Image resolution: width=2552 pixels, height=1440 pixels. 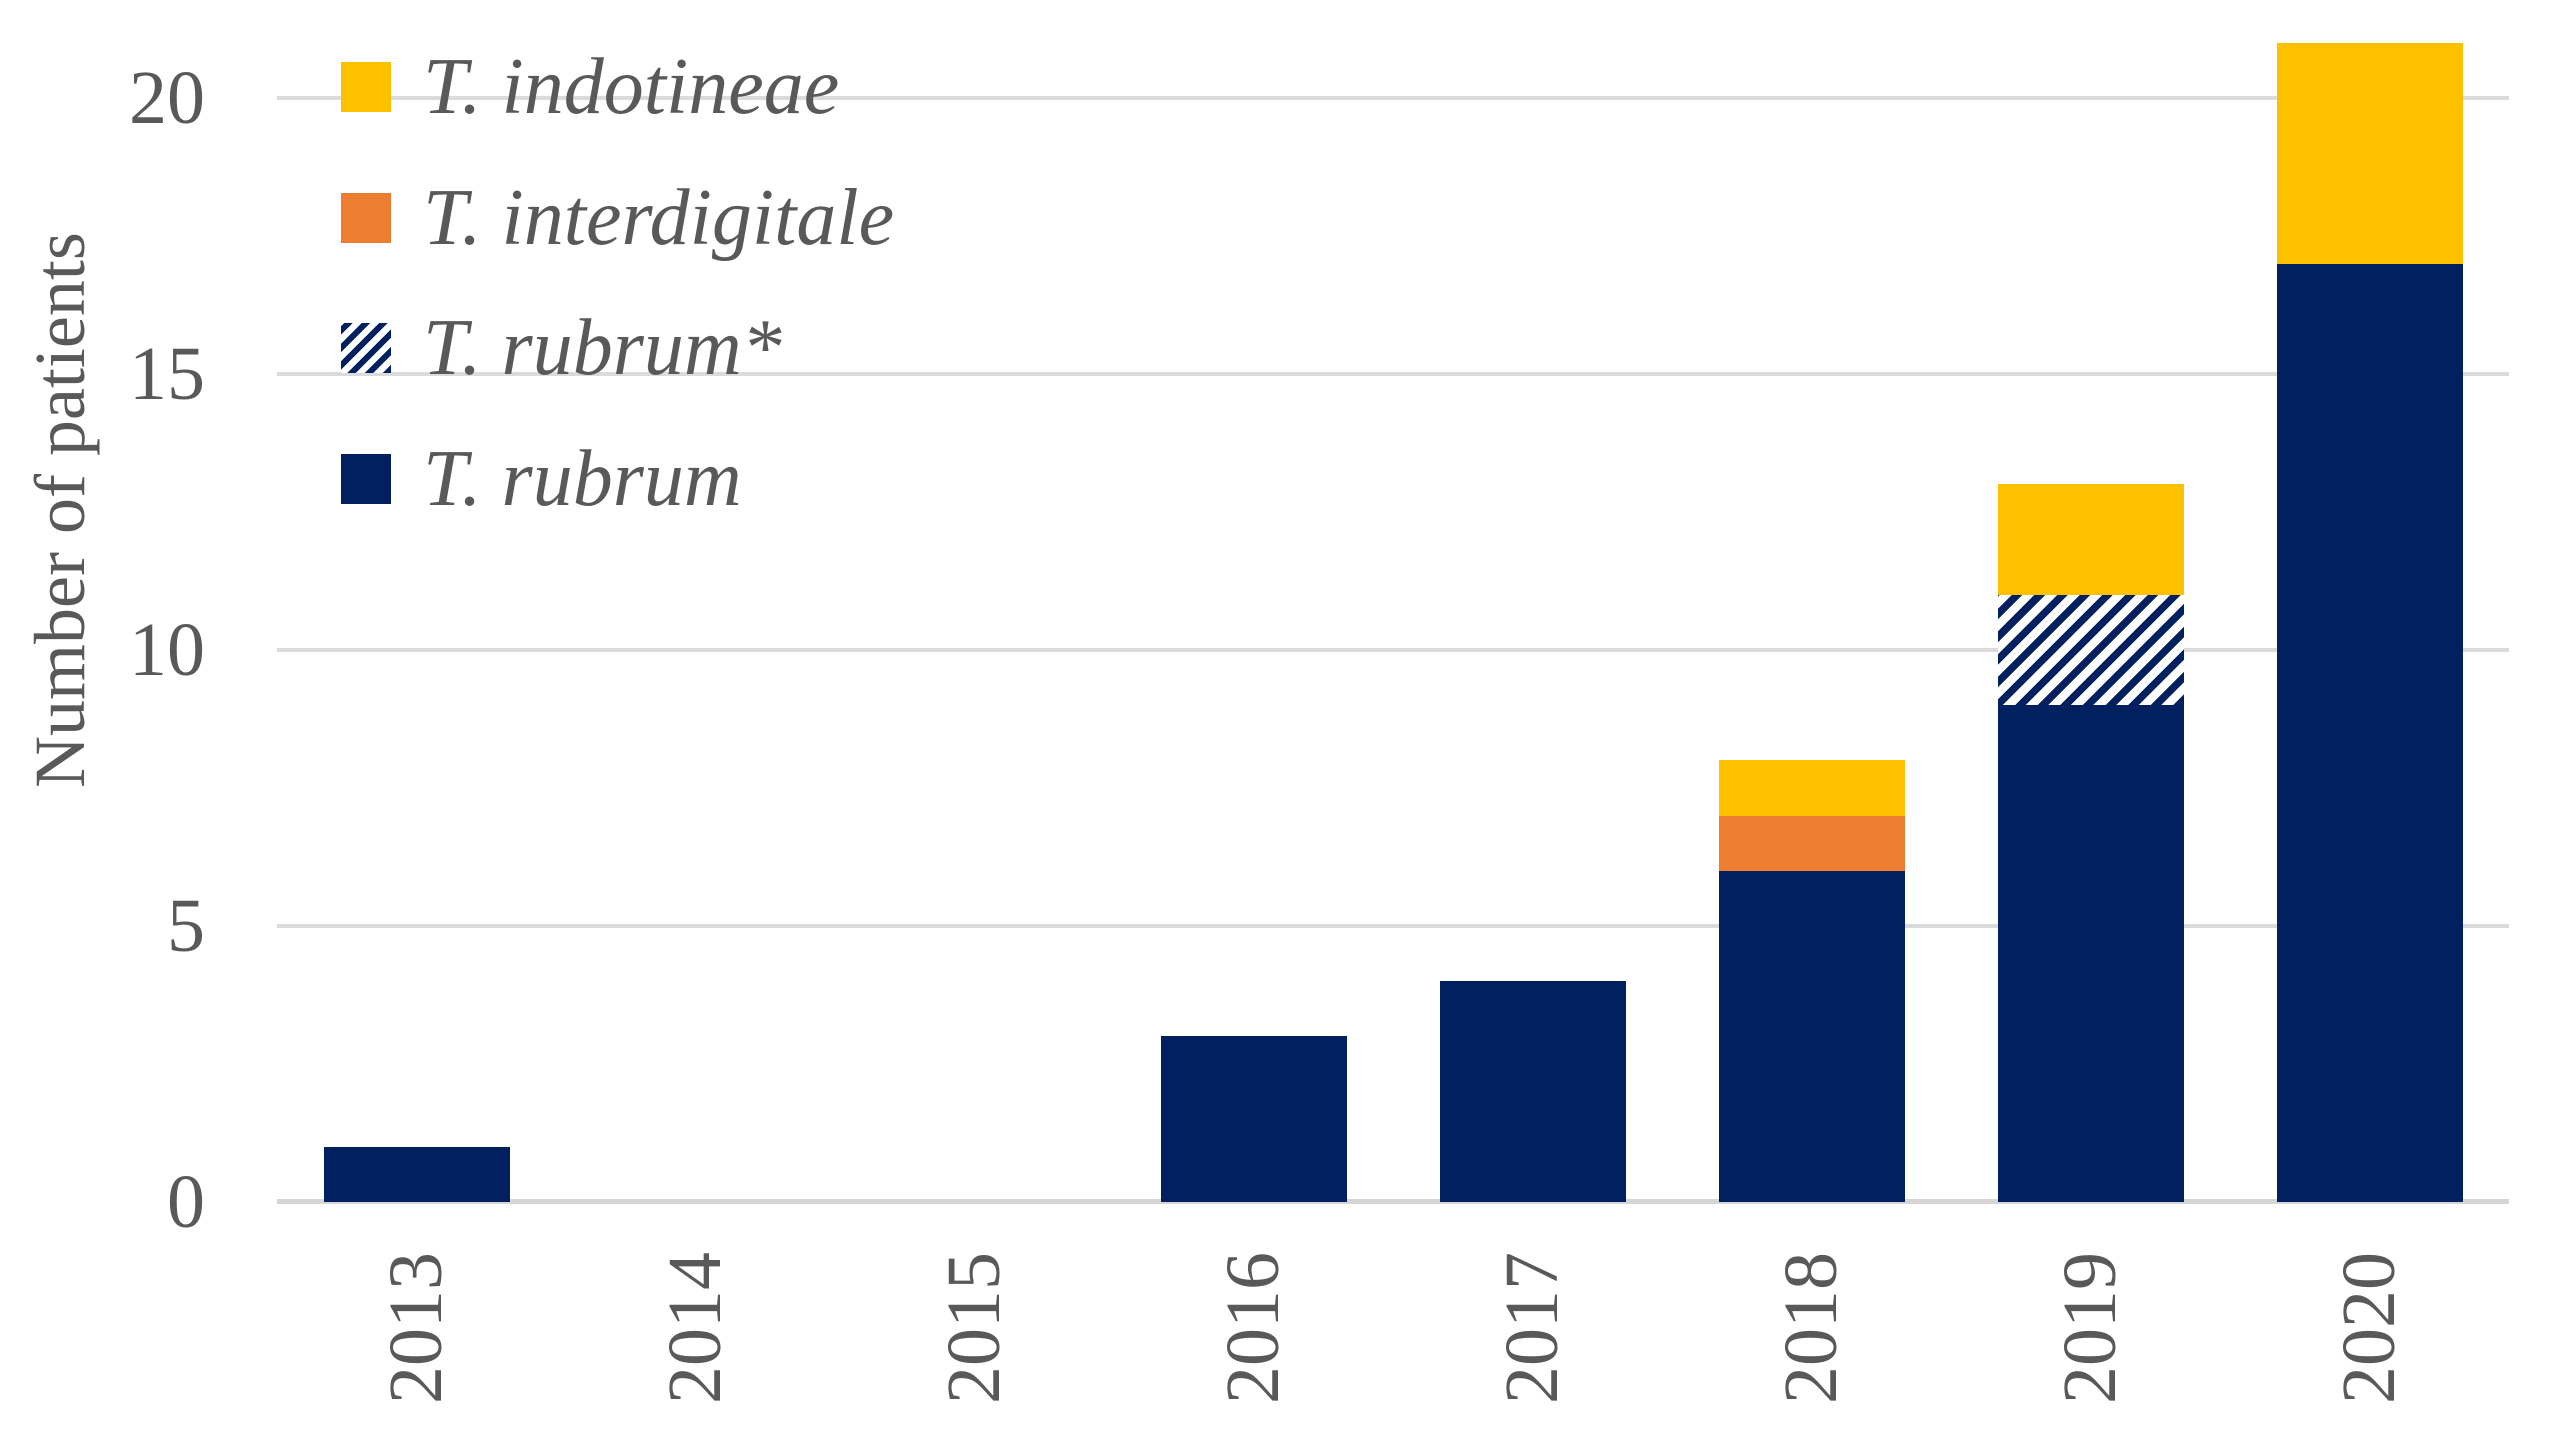 I want to click on legend-item-t-indotineae: T. indotineae, so click(x=590, y=87).